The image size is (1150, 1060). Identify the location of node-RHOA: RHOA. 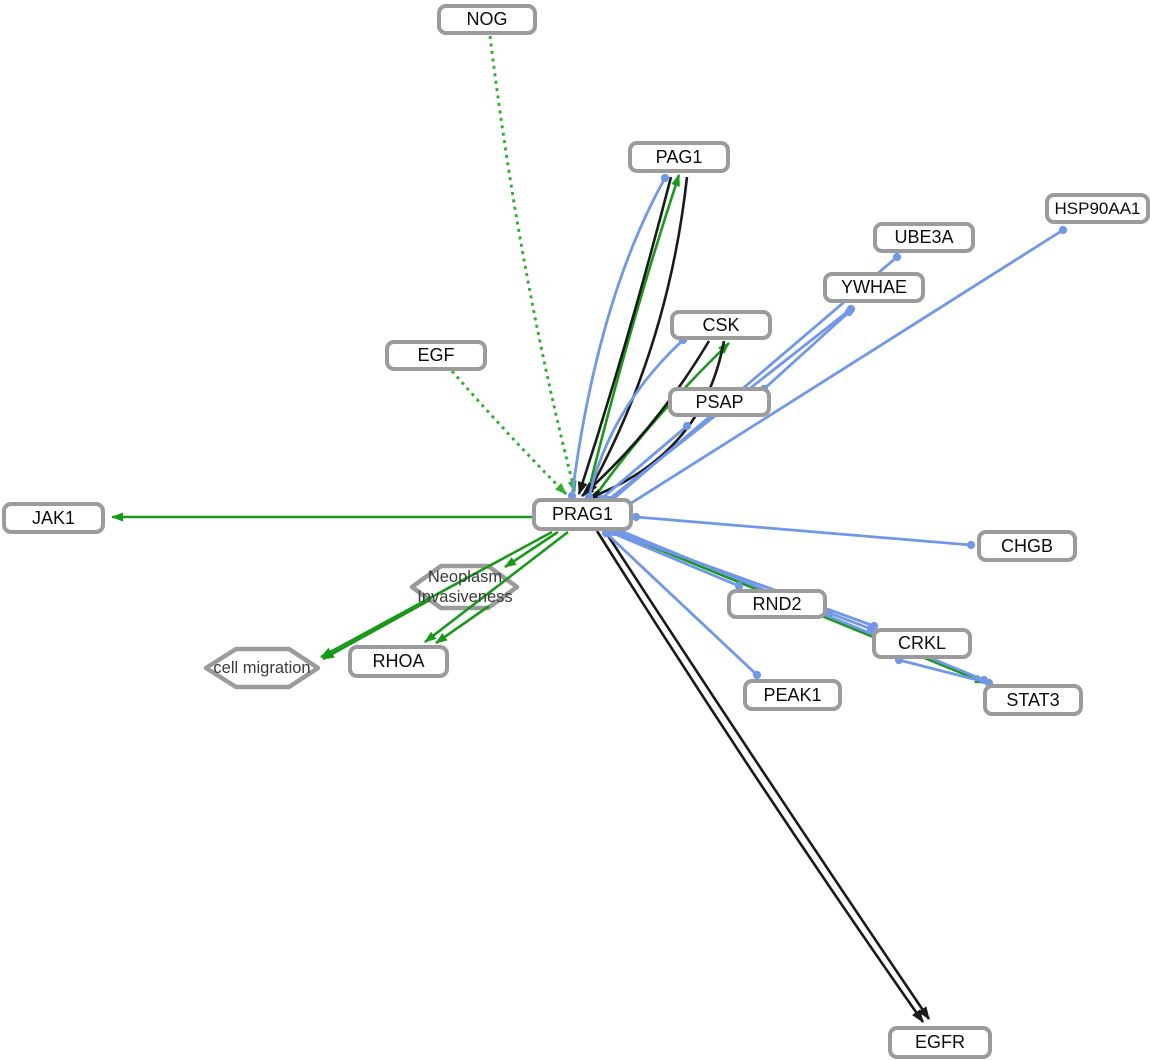
(398, 661).